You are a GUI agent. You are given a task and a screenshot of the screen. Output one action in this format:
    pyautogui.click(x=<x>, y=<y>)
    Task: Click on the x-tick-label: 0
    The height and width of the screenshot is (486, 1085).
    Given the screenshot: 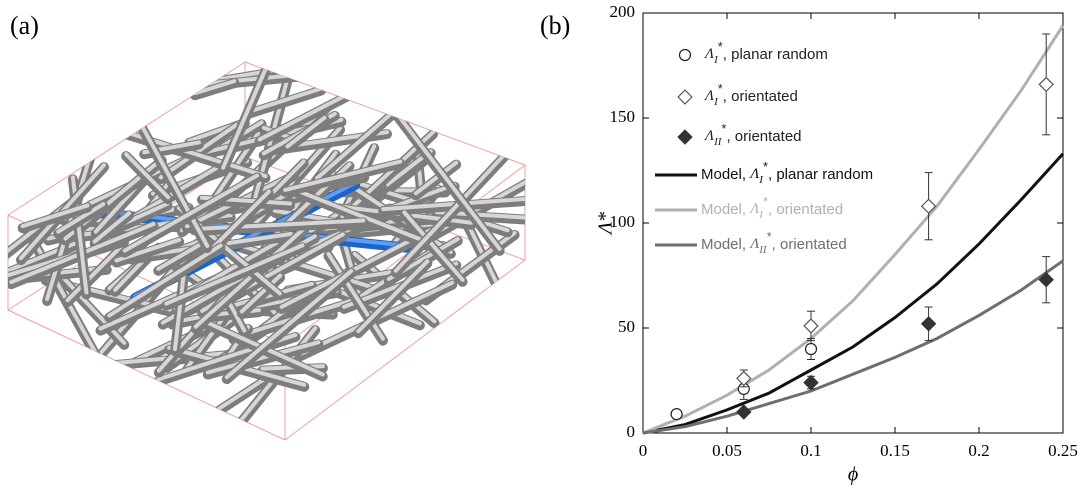 What is the action you would take?
    pyautogui.click(x=643, y=450)
    